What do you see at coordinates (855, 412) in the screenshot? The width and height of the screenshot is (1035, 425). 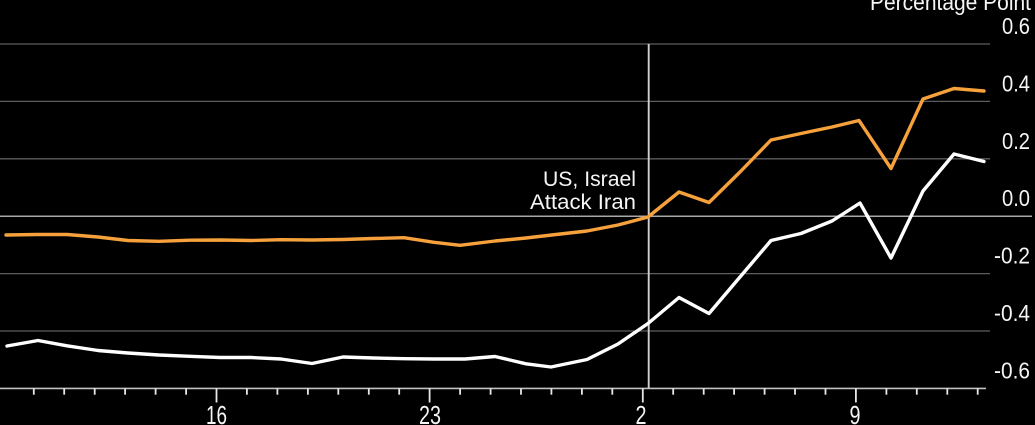 I see `svg-text: 9` at bounding box center [855, 412].